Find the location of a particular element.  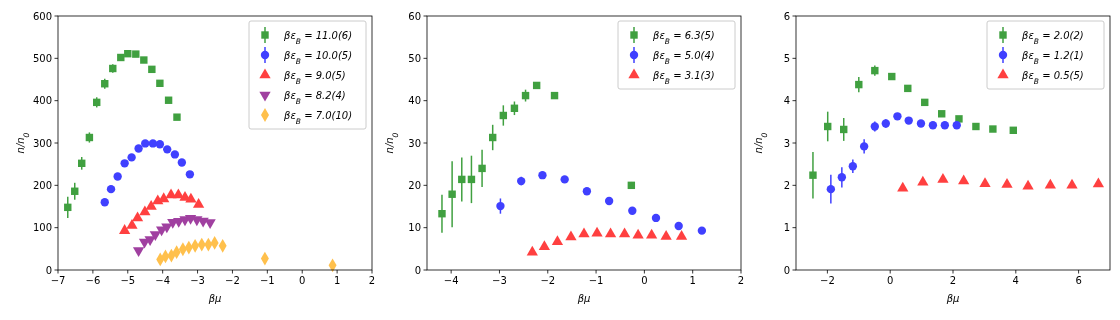

legend-label: βε$_{B}$ = 2.0(2) is located at coordinates (1052, 38).